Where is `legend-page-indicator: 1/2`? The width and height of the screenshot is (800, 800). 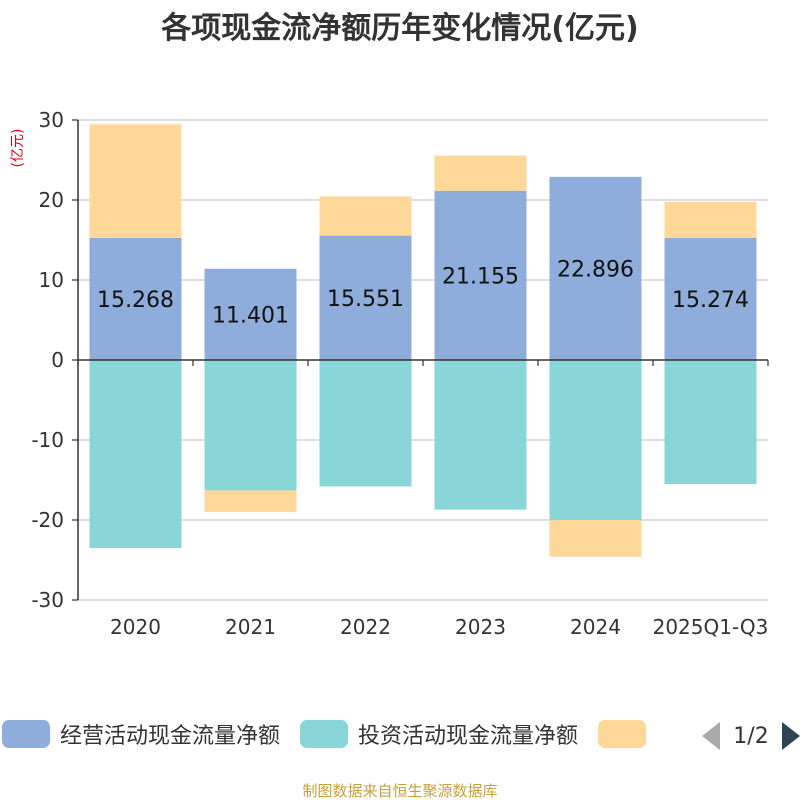
legend-page-indicator: 1/2 is located at coordinates (750, 736).